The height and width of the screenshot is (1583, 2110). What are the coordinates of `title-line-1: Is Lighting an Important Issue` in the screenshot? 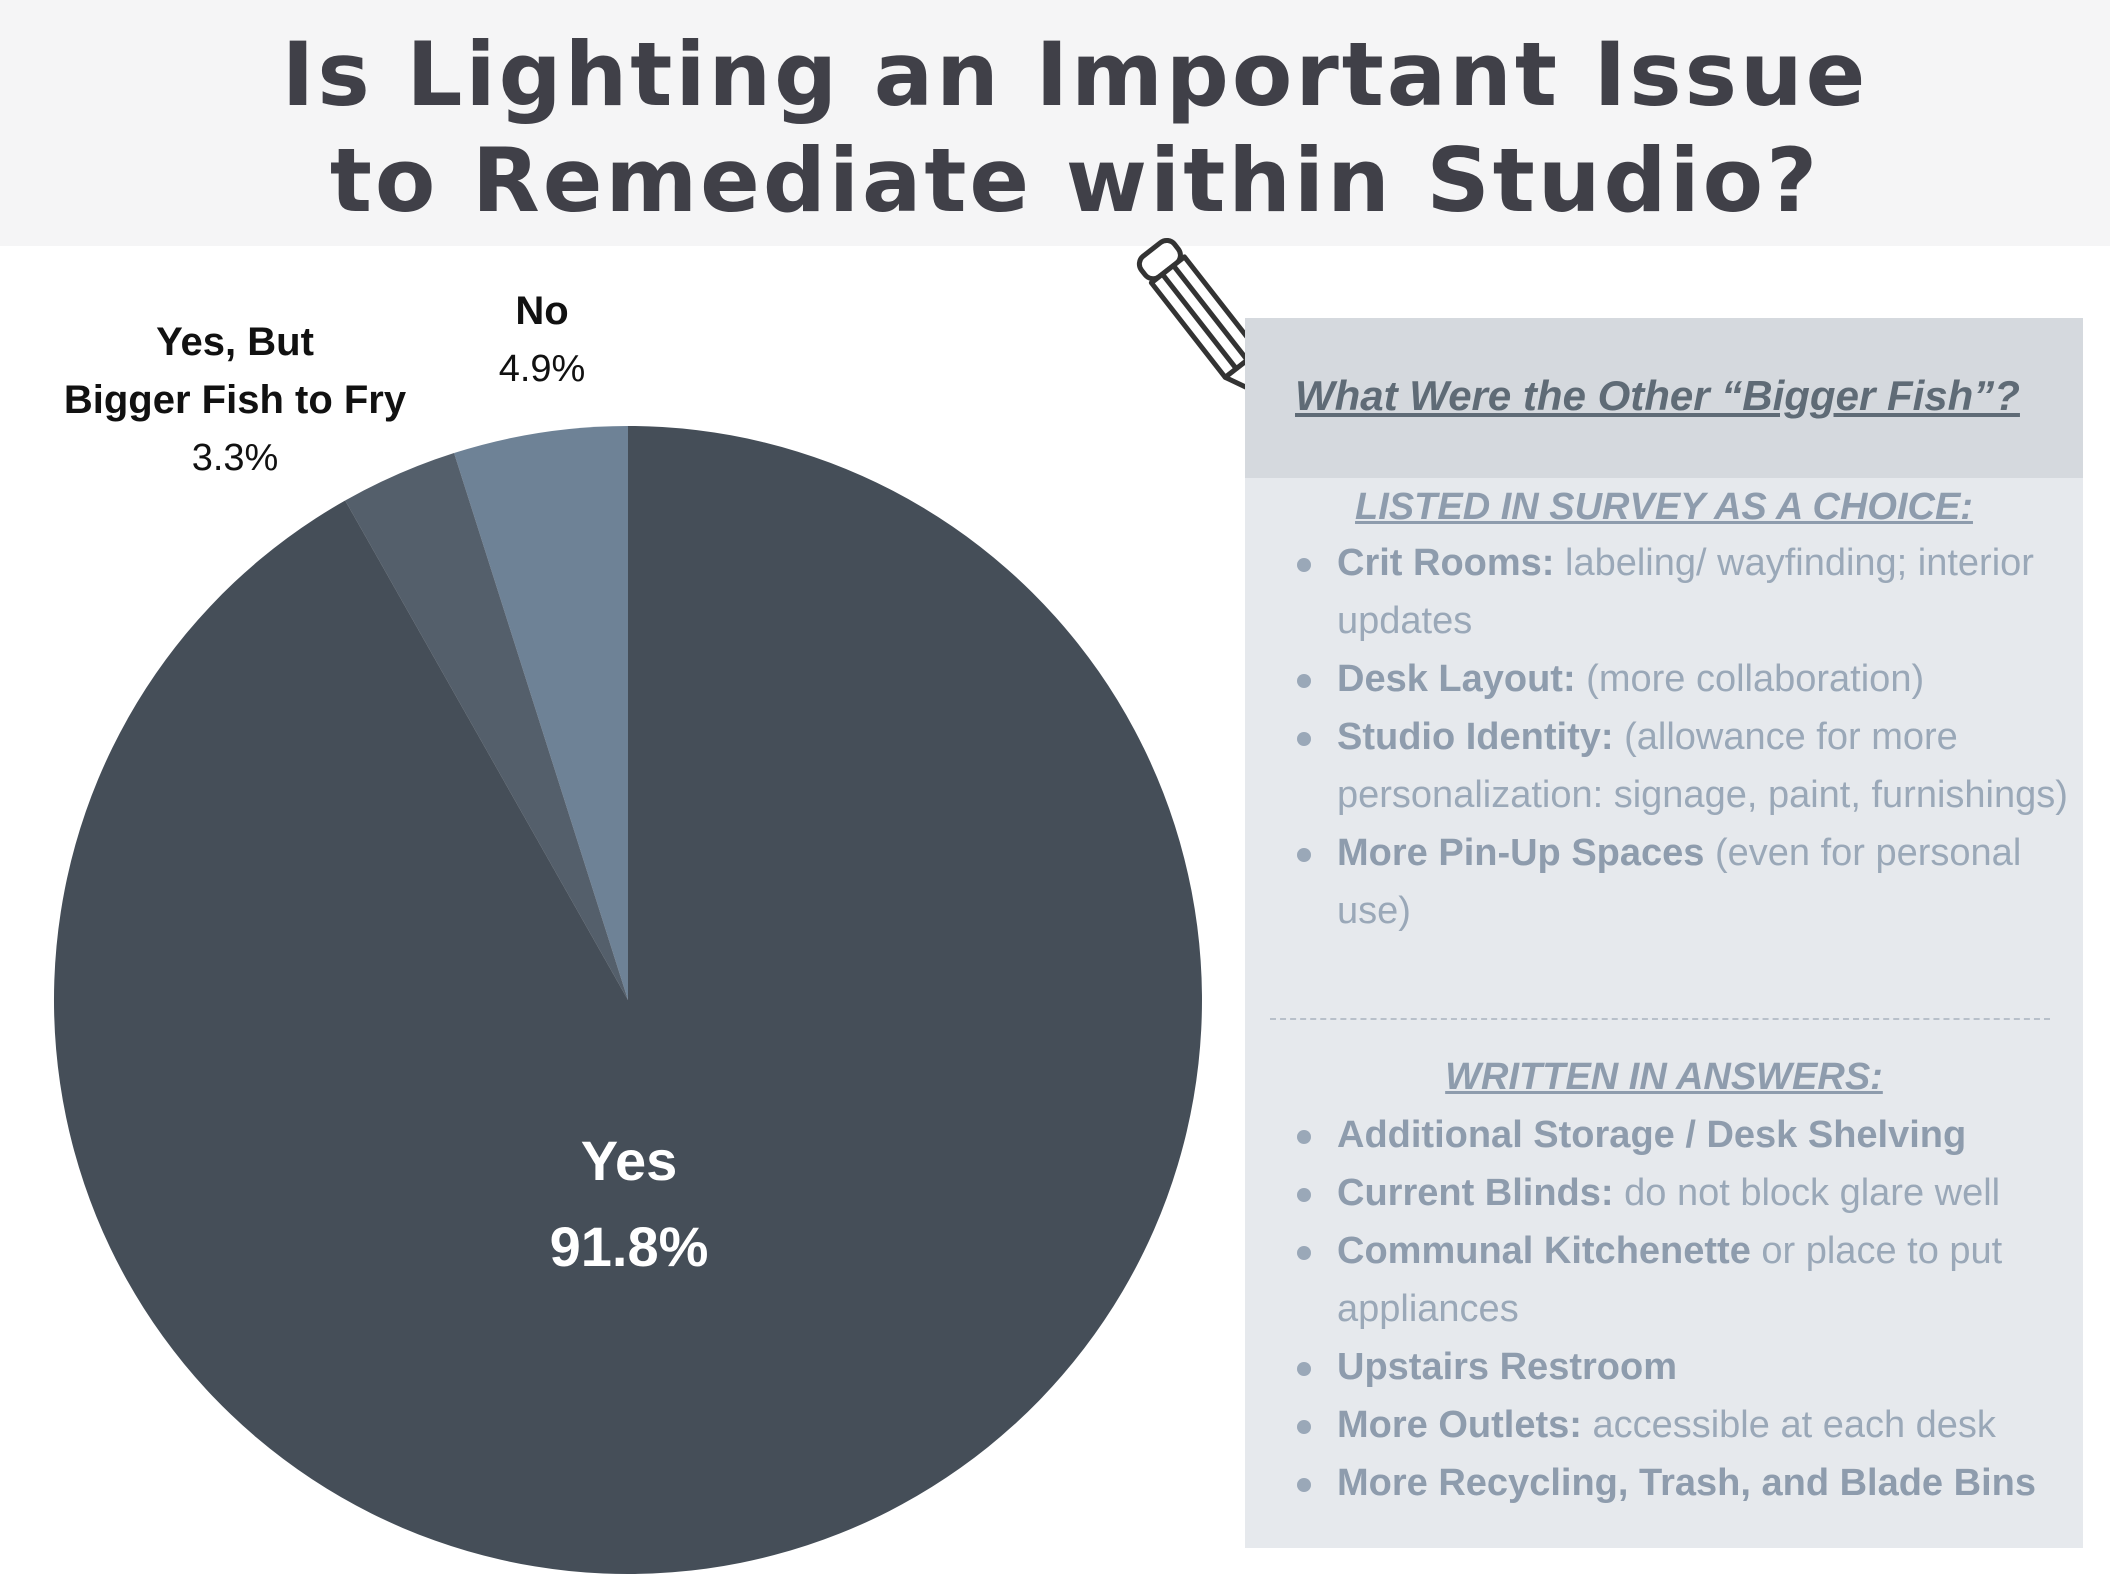 It's located at (1075, 74).